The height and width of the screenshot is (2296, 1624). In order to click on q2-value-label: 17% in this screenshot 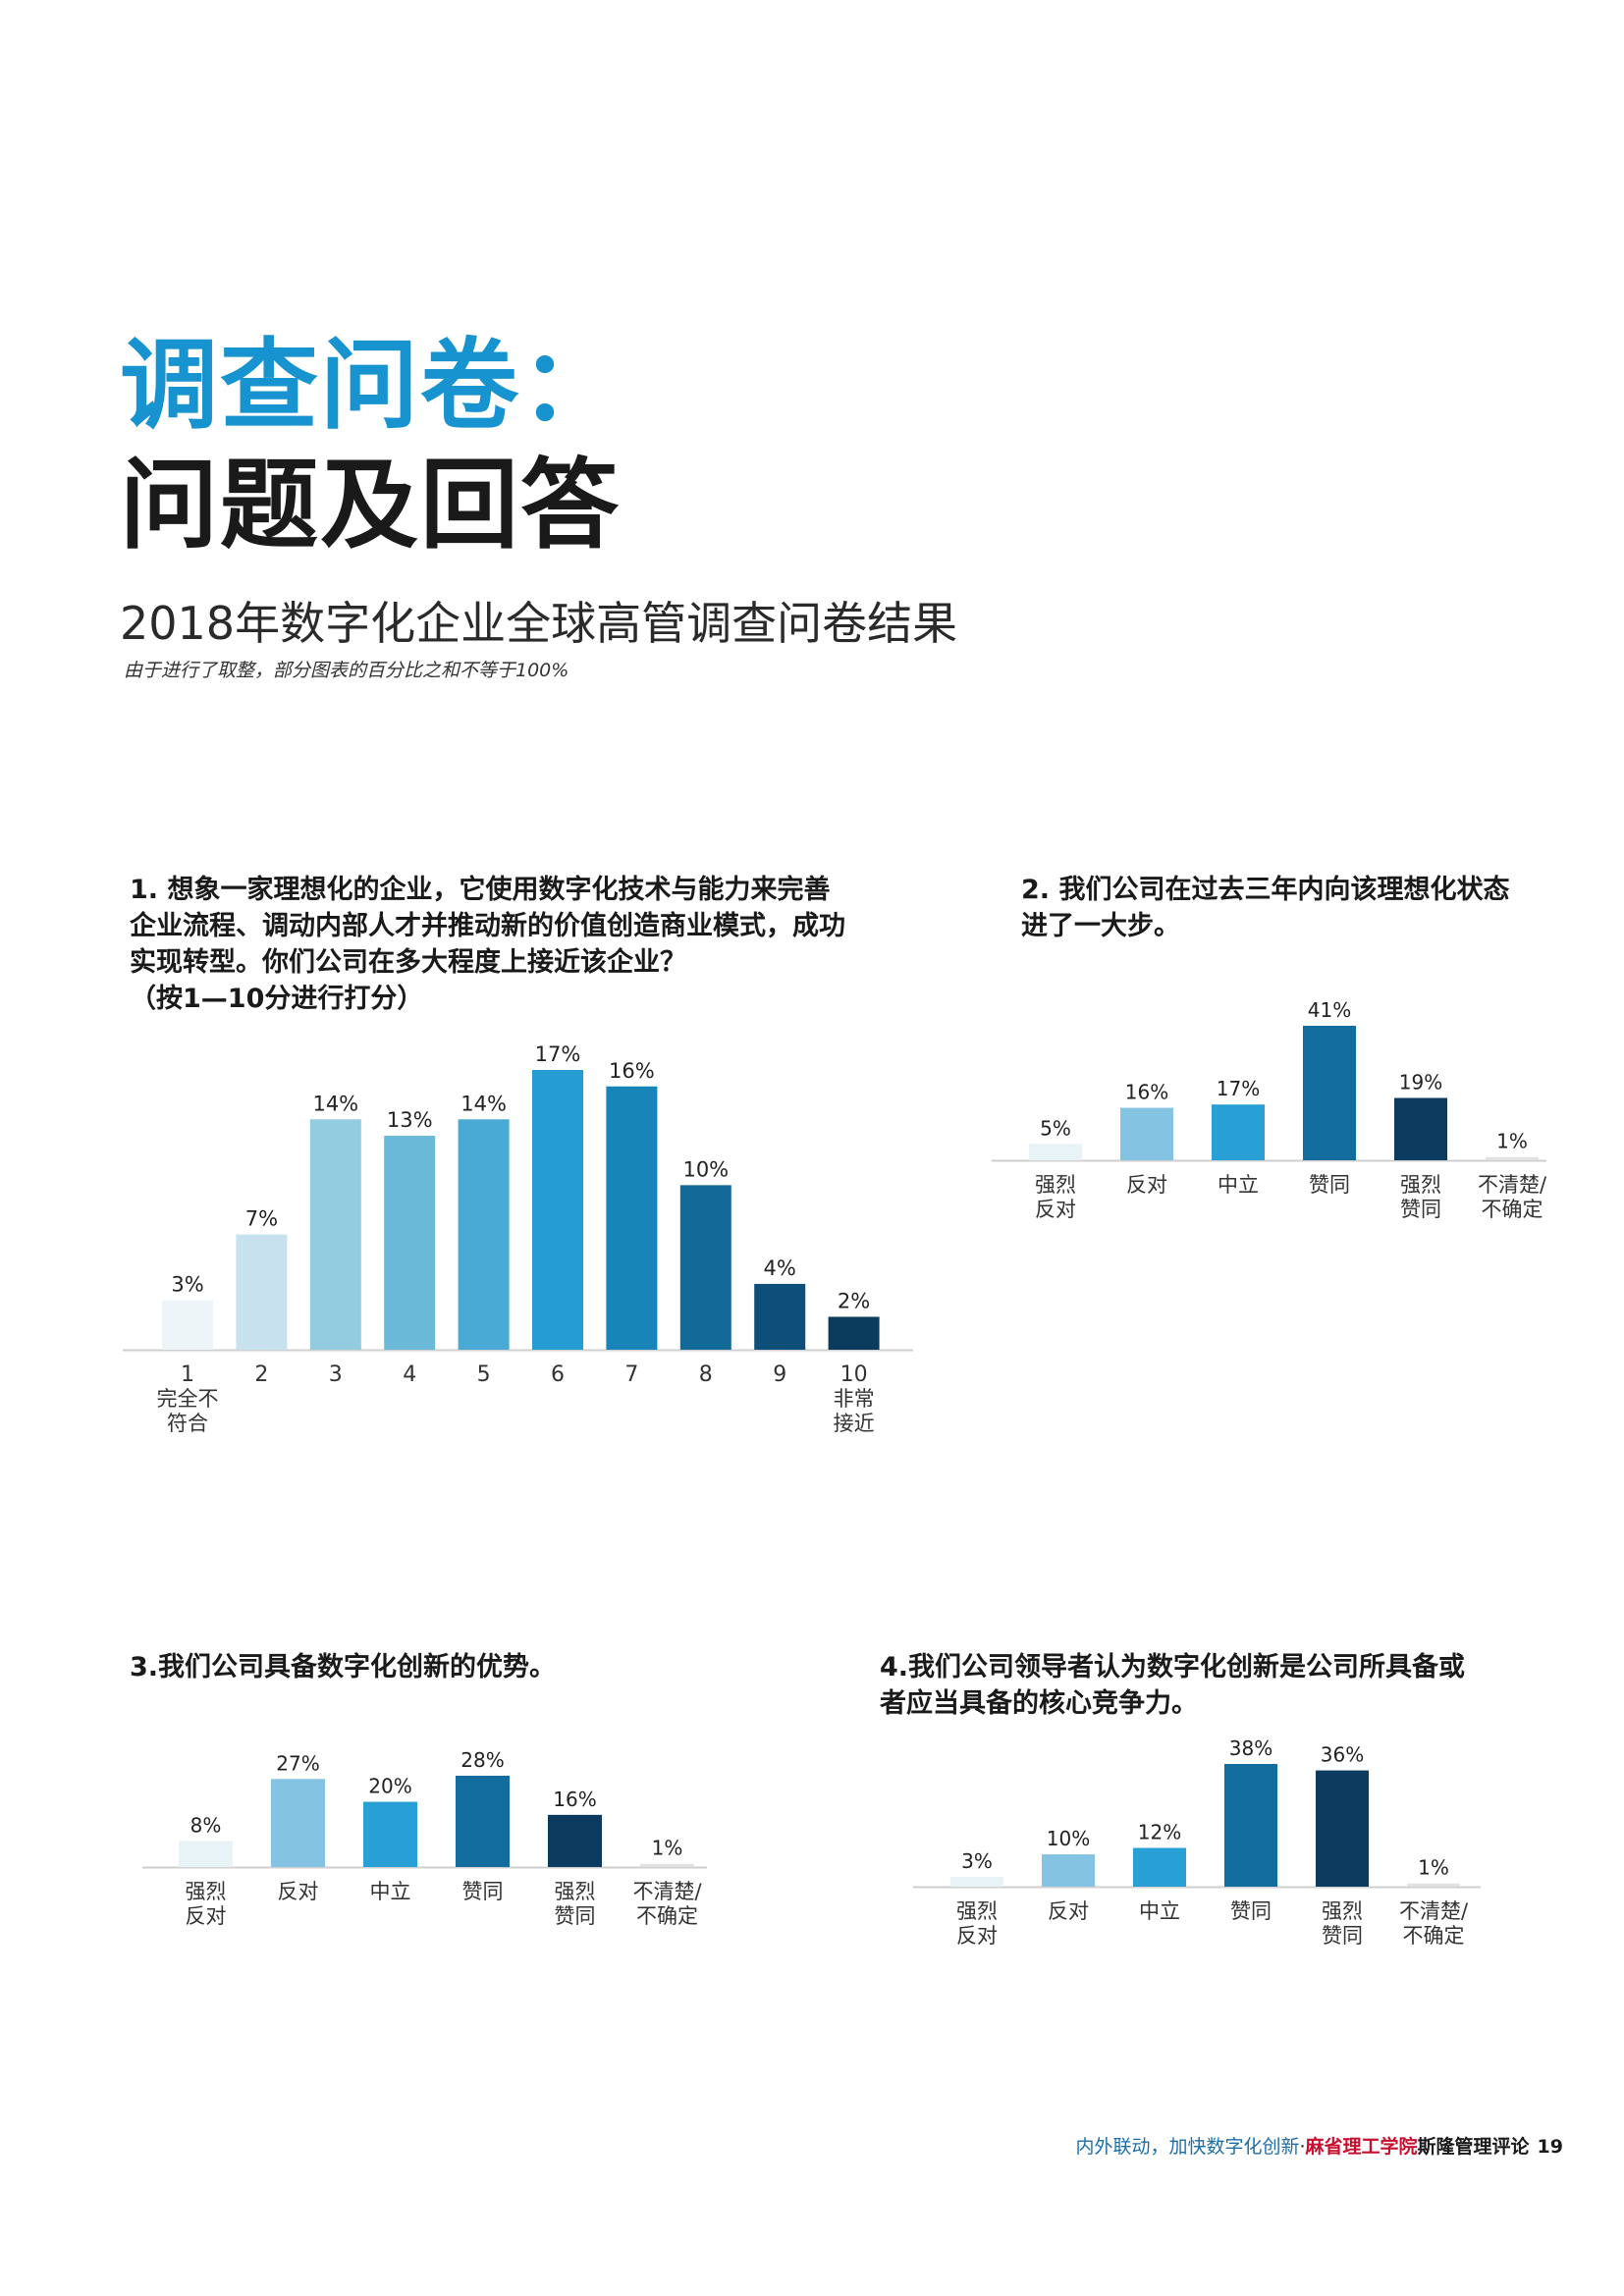, I will do `click(1238, 1088)`.